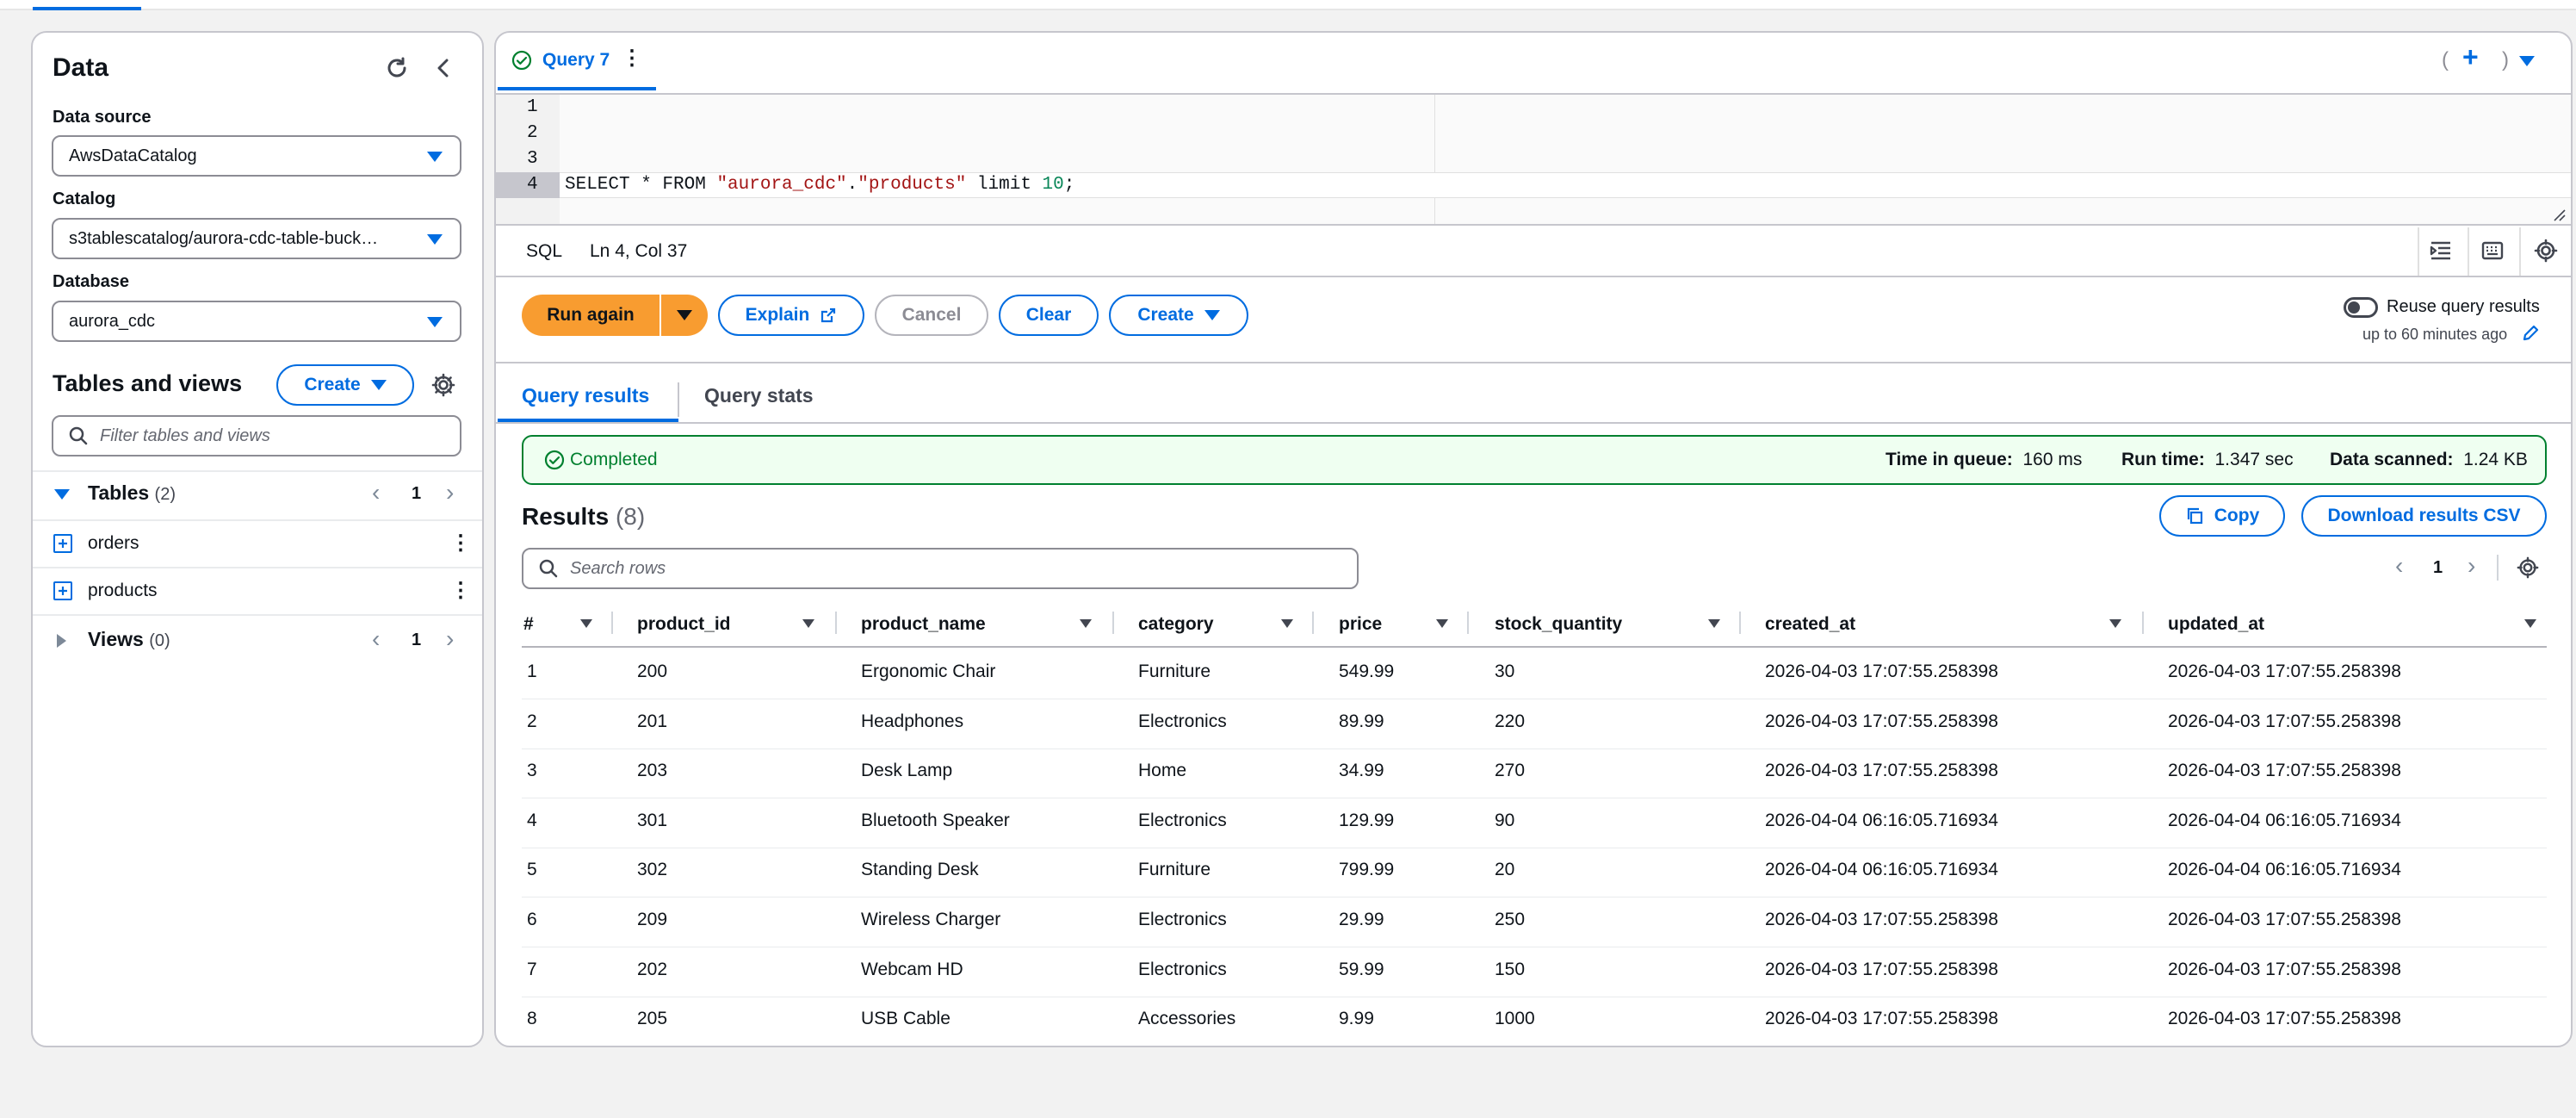 The height and width of the screenshot is (1118, 2576). What do you see at coordinates (1288, 5) in the screenshot?
I see `top-bar` at bounding box center [1288, 5].